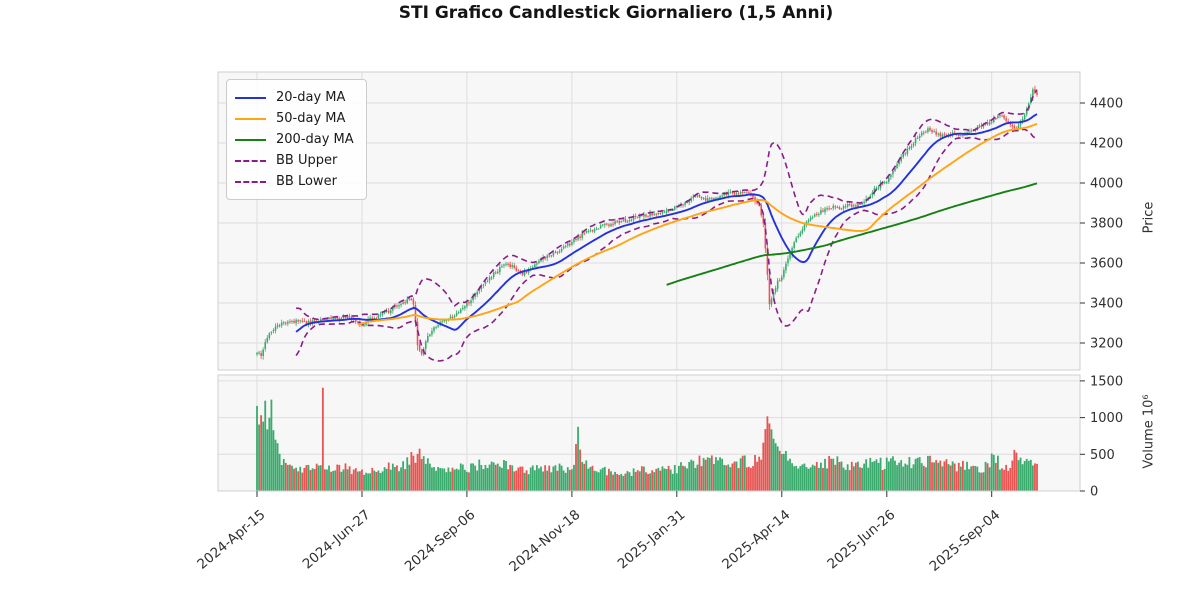 The height and width of the screenshot is (600, 1200). I want to click on svg-text: 3600, so click(1106, 264).